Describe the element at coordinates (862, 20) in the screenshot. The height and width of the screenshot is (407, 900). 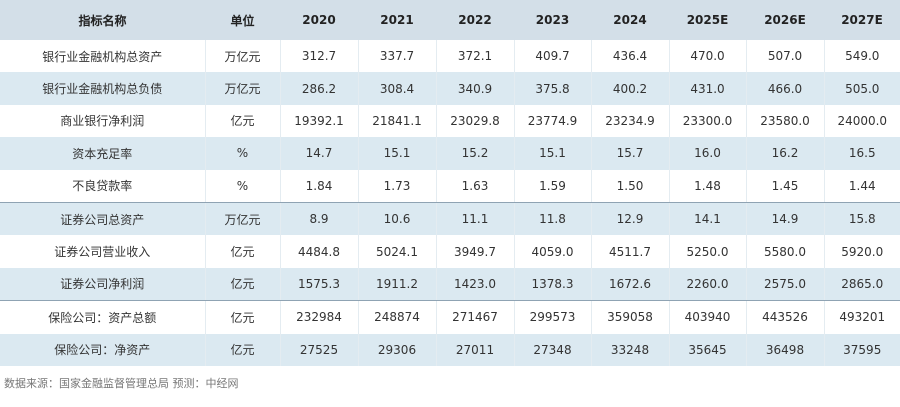
I see `header-cell: 2027E` at that location.